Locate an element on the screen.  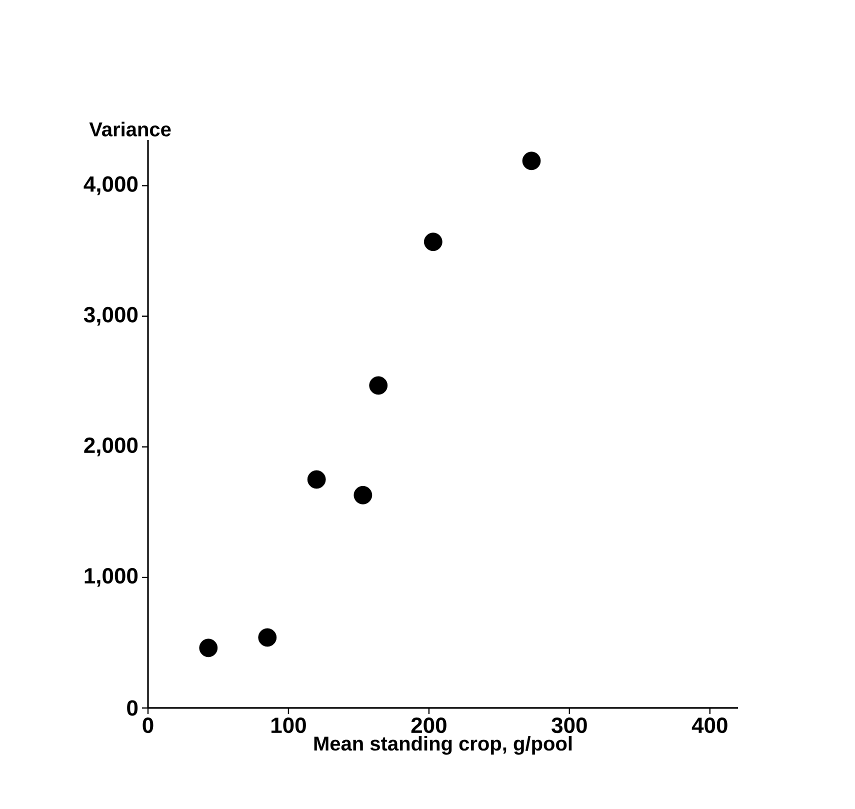
x-tick-label: 100 is located at coordinates (289, 726).